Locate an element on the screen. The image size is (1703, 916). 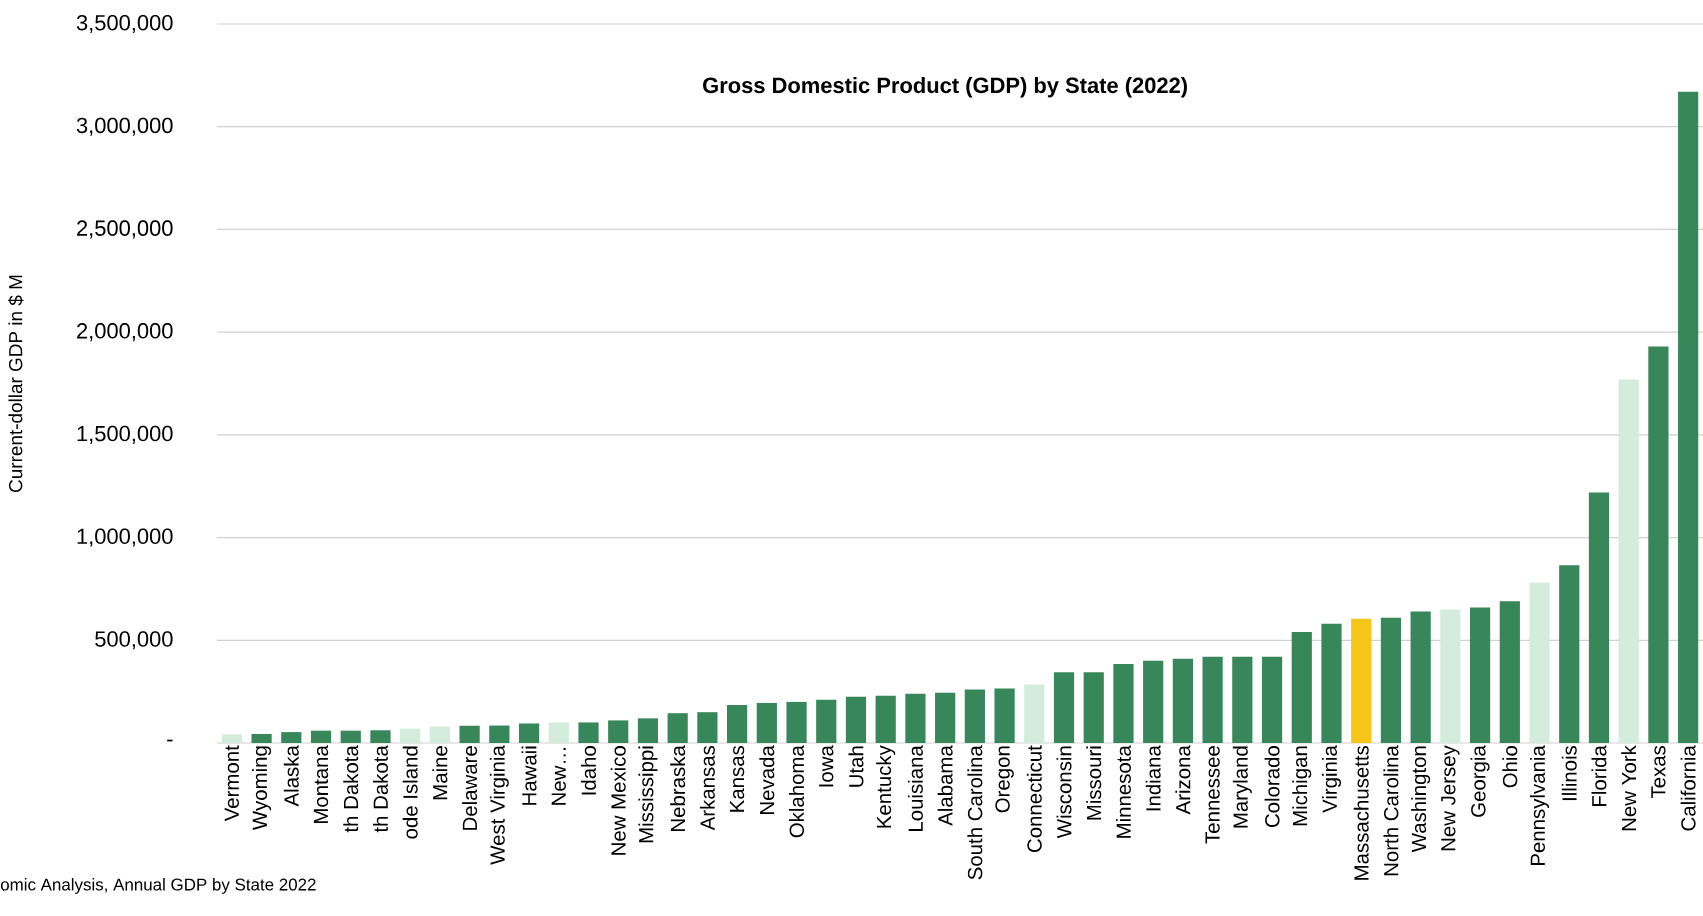
y-tick-label: 500,000 is located at coordinates (134, 640).